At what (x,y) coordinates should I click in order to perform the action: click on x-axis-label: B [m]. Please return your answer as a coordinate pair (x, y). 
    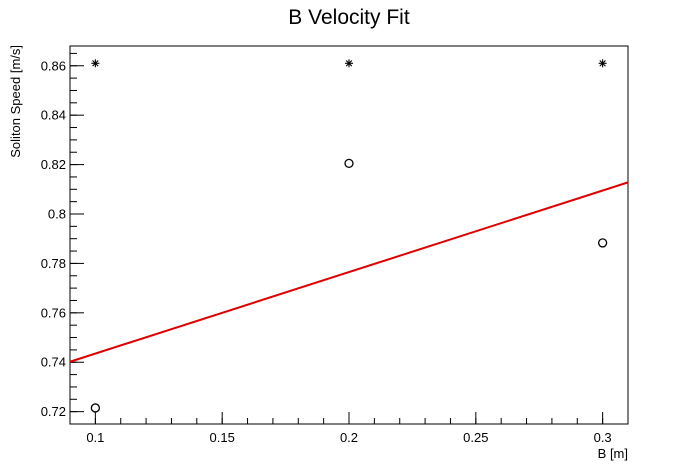
    Looking at the image, I should click on (613, 453).